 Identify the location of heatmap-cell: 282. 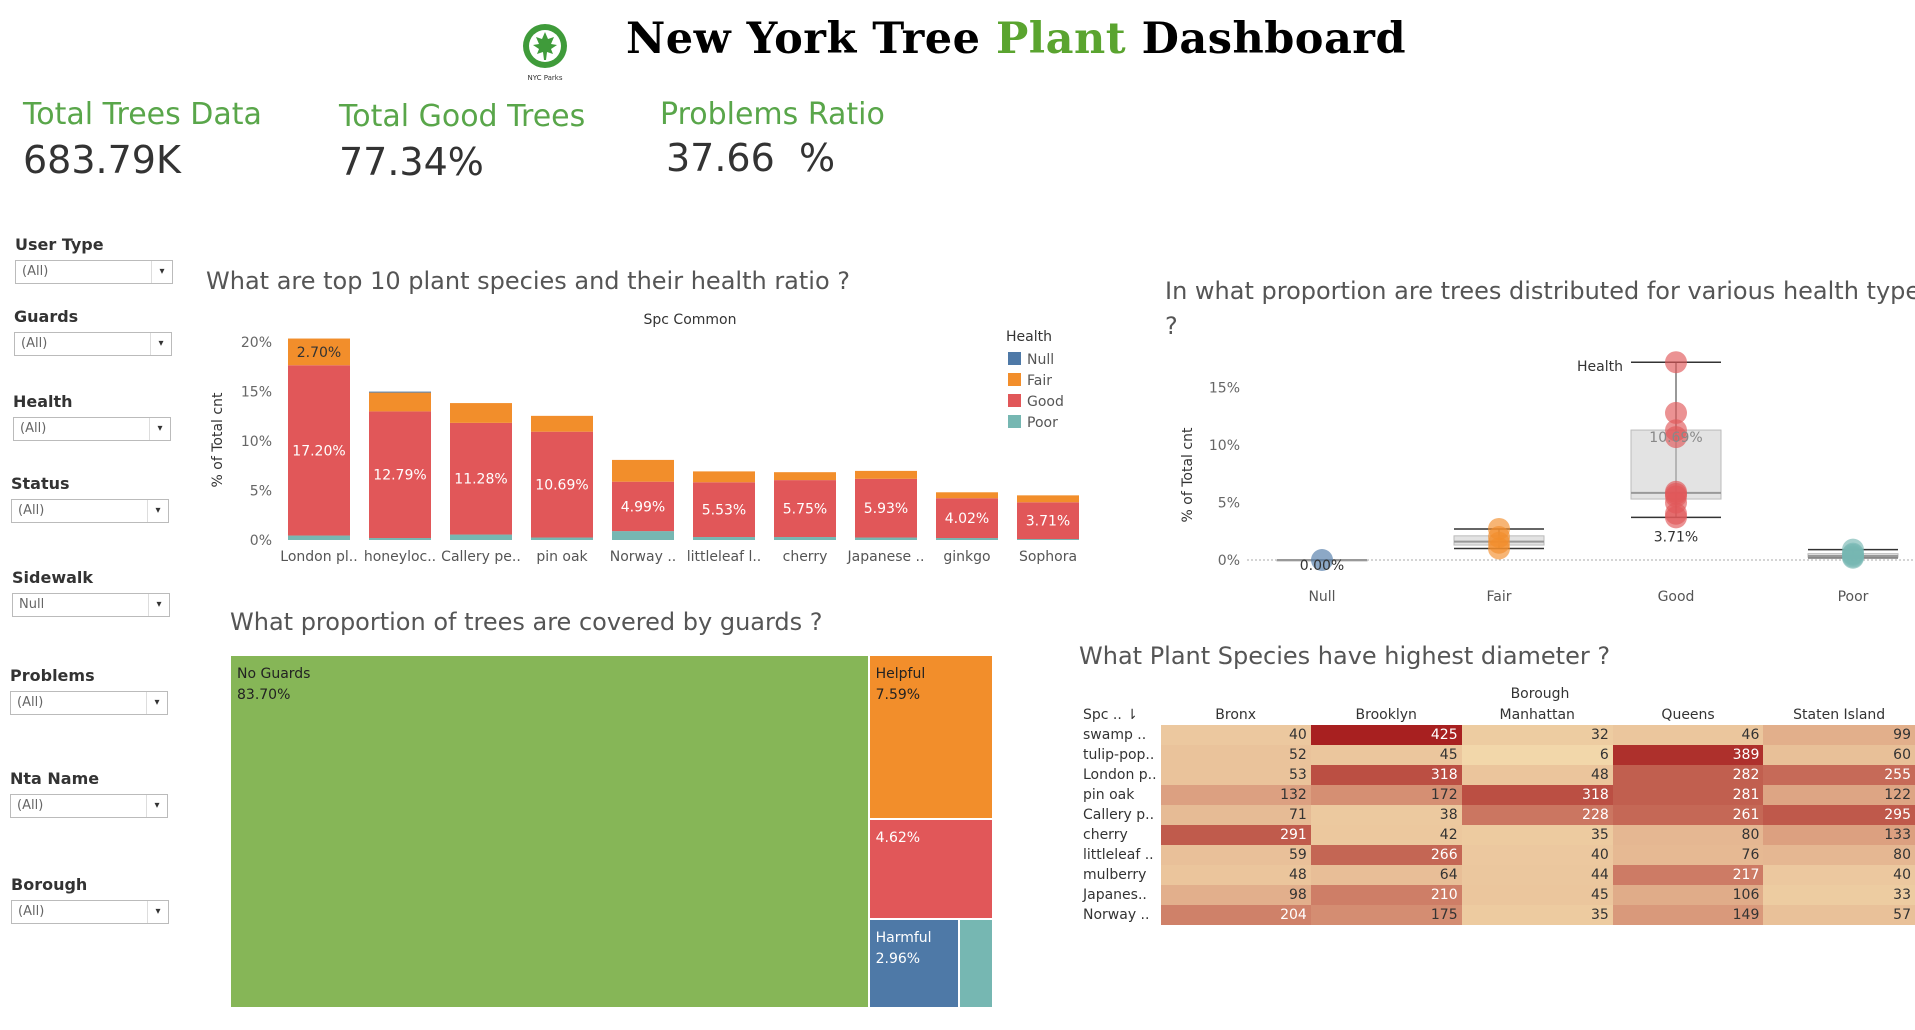
(1688, 775).